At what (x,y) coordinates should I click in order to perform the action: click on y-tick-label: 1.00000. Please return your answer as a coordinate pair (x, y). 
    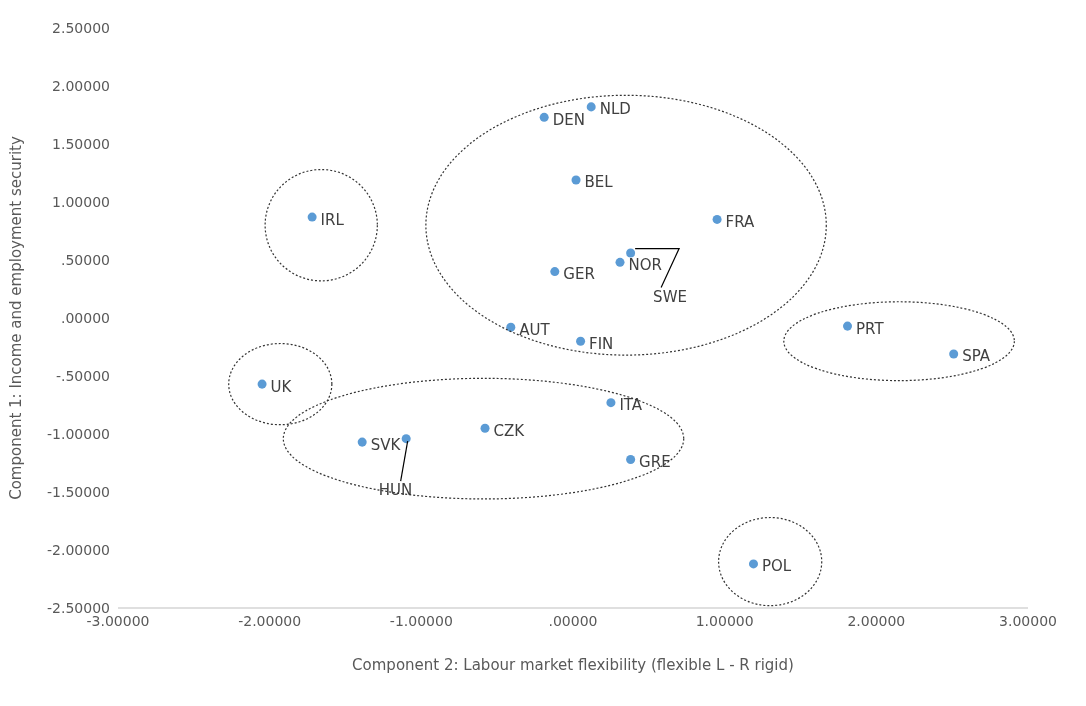
    Looking at the image, I should click on (81, 201).